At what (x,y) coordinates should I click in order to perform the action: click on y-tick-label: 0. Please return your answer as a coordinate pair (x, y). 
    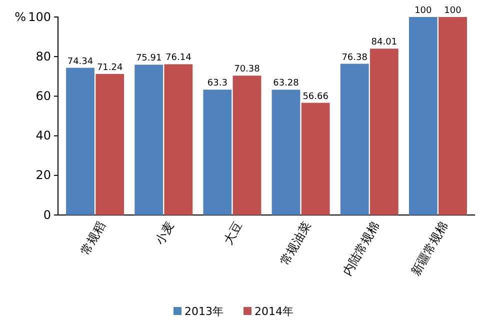
    Looking at the image, I should click on (47, 215).